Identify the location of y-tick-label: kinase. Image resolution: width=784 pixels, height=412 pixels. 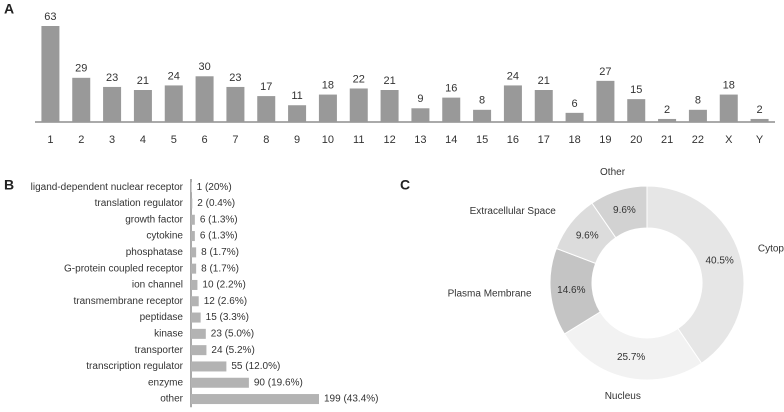
(168, 333).